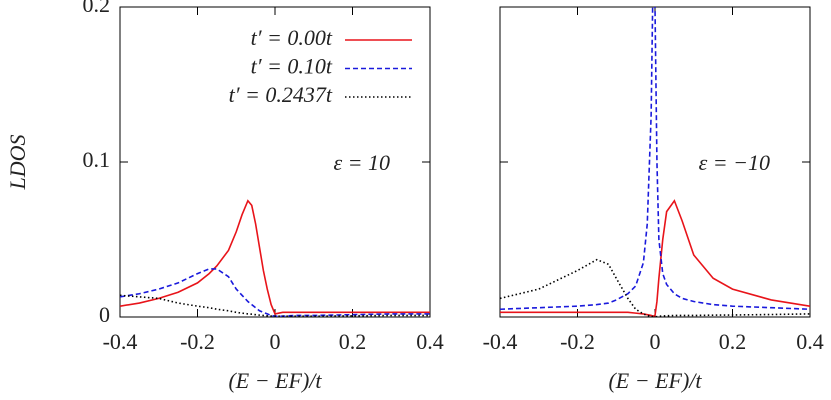  What do you see at coordinates (361, 162) in the screenshot?
I see `annotation: ε = 10` at bounding box center [361, 162].